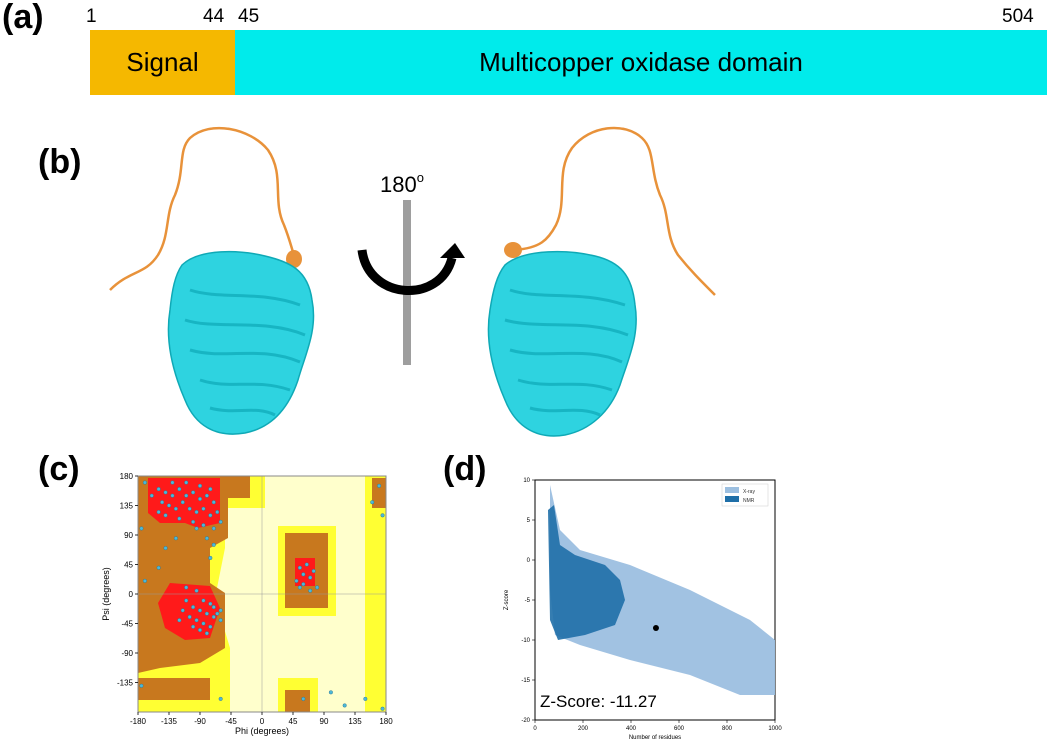 Image resolution: width=1052 pixels, height=745 pixels. I want to click on panel-label-d: (d), so click(465, 469).